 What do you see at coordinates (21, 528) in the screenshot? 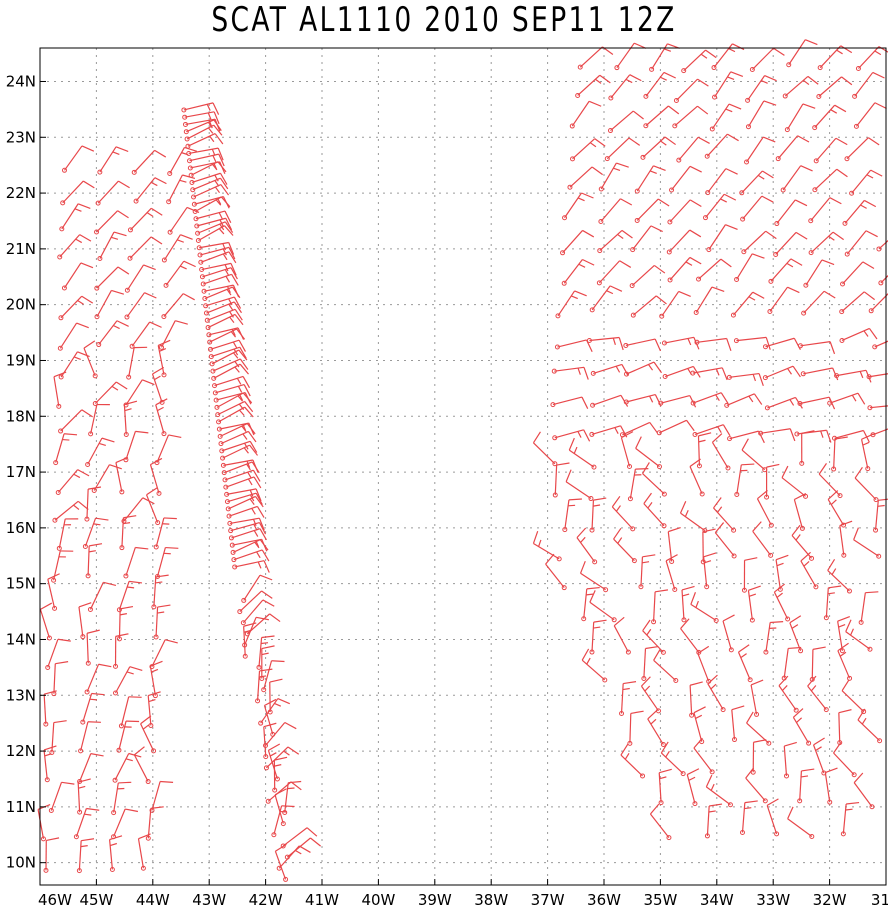
I see `lat-tick-label: 16N` at bounding box center [21, 528].